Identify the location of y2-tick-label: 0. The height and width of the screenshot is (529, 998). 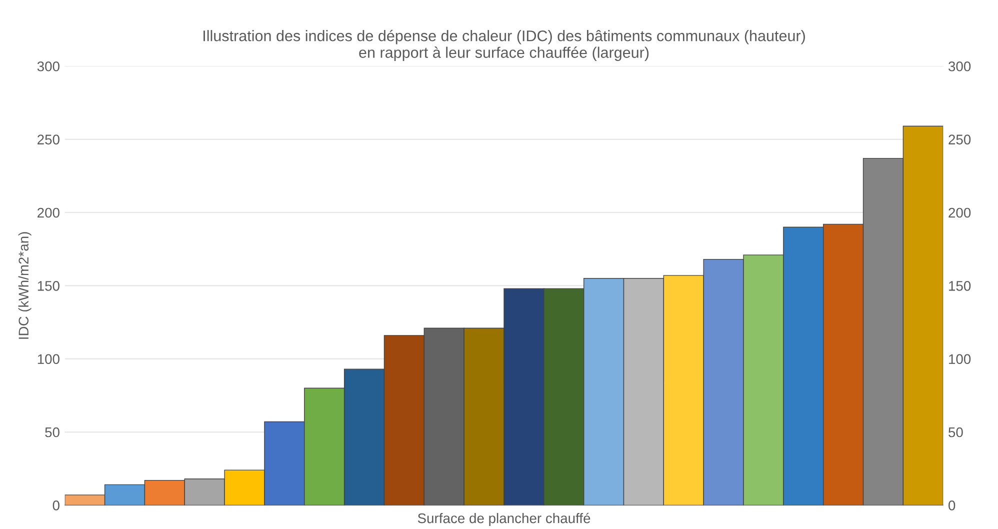
(952, 505).